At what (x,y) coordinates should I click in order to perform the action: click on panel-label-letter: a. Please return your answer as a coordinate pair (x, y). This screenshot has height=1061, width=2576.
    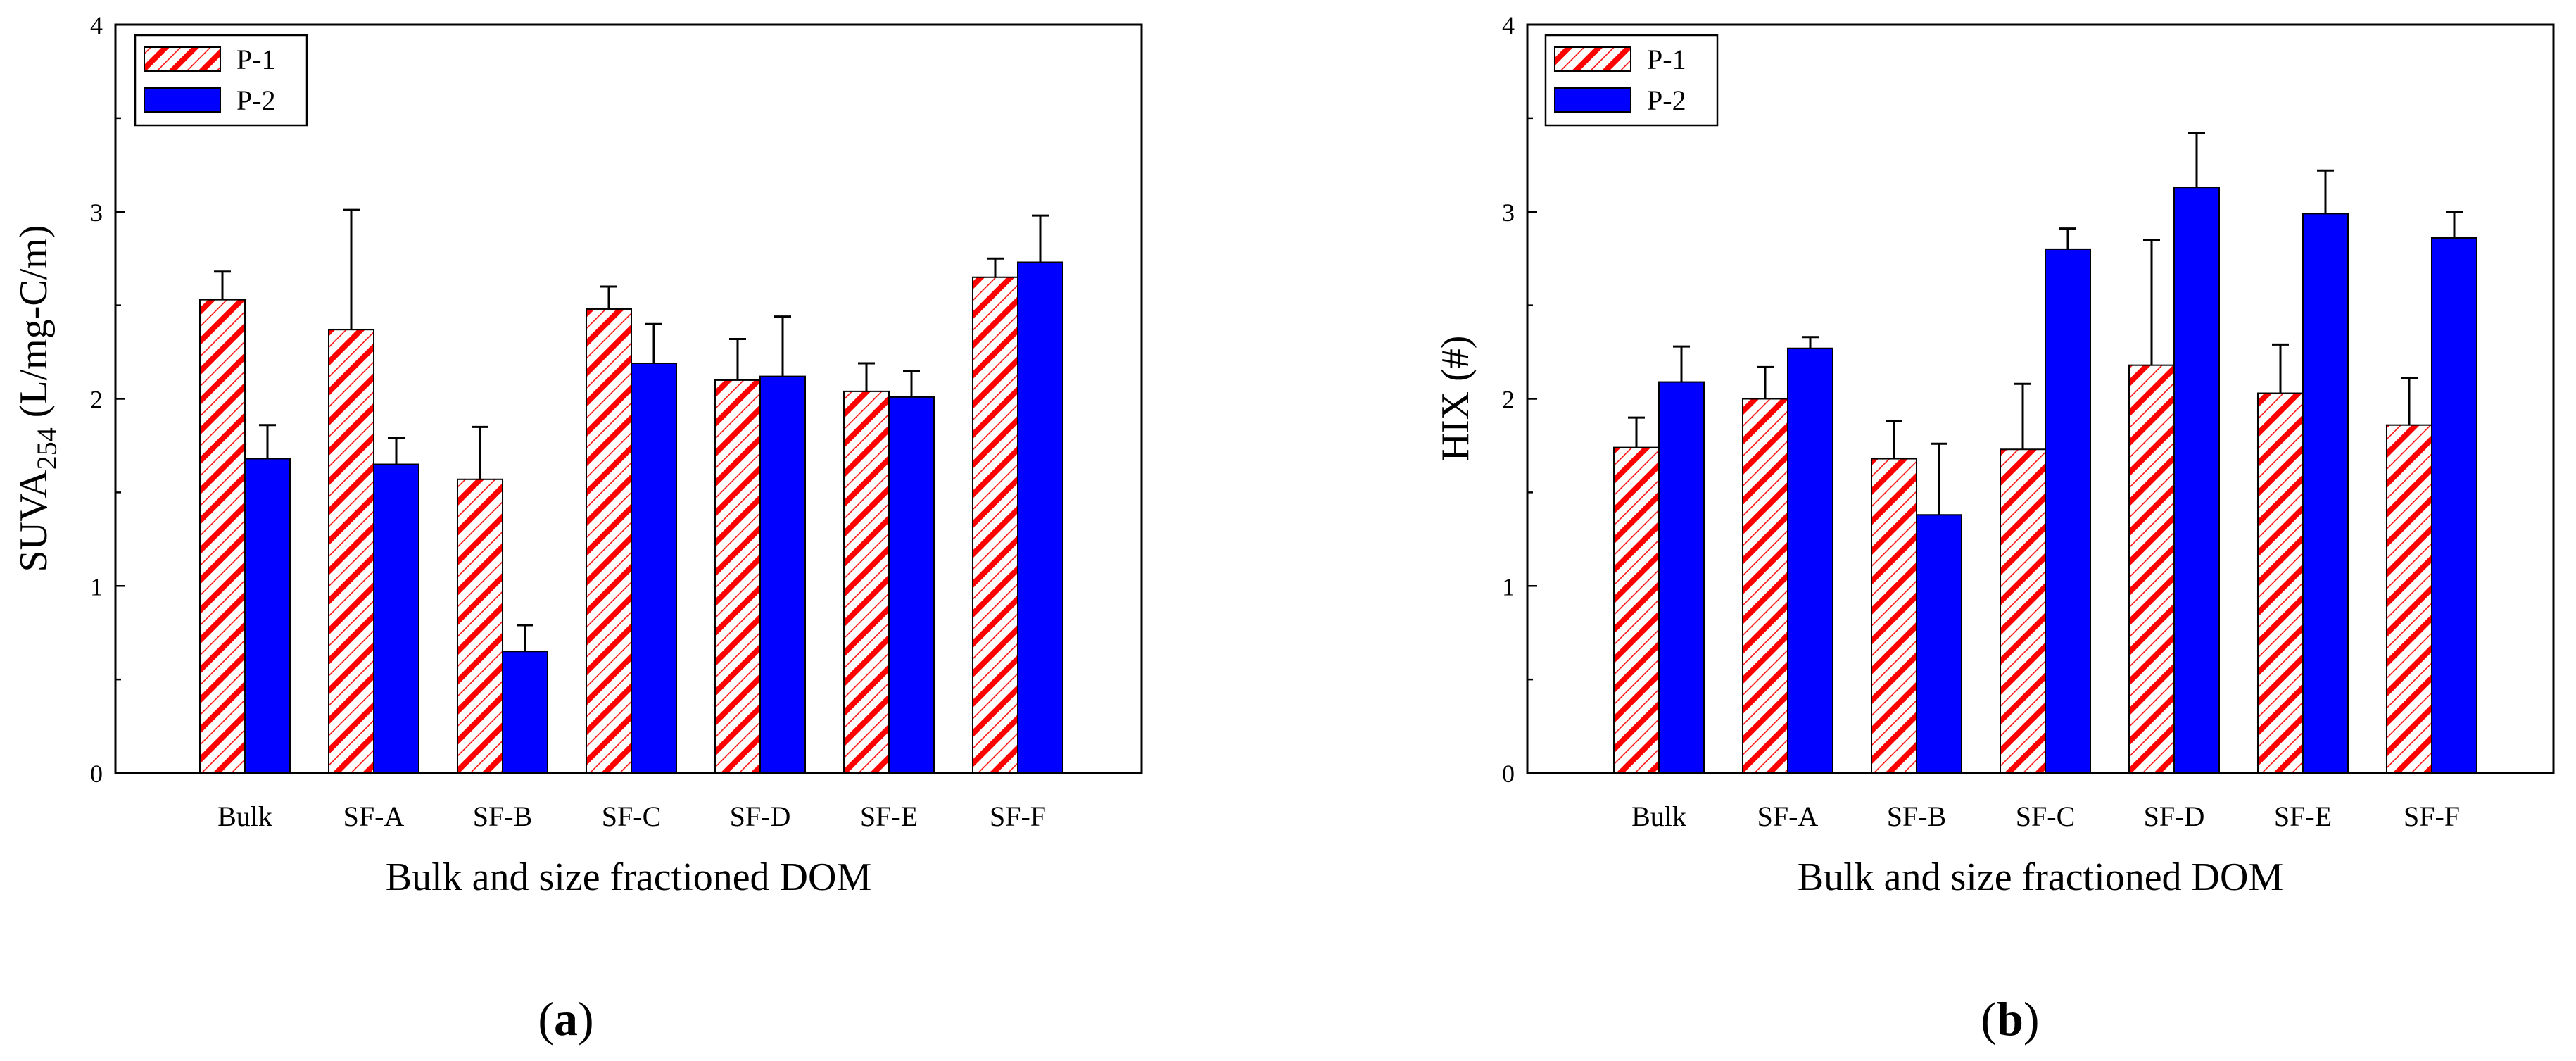
    Looking at the image, I should click on (566, 1019).